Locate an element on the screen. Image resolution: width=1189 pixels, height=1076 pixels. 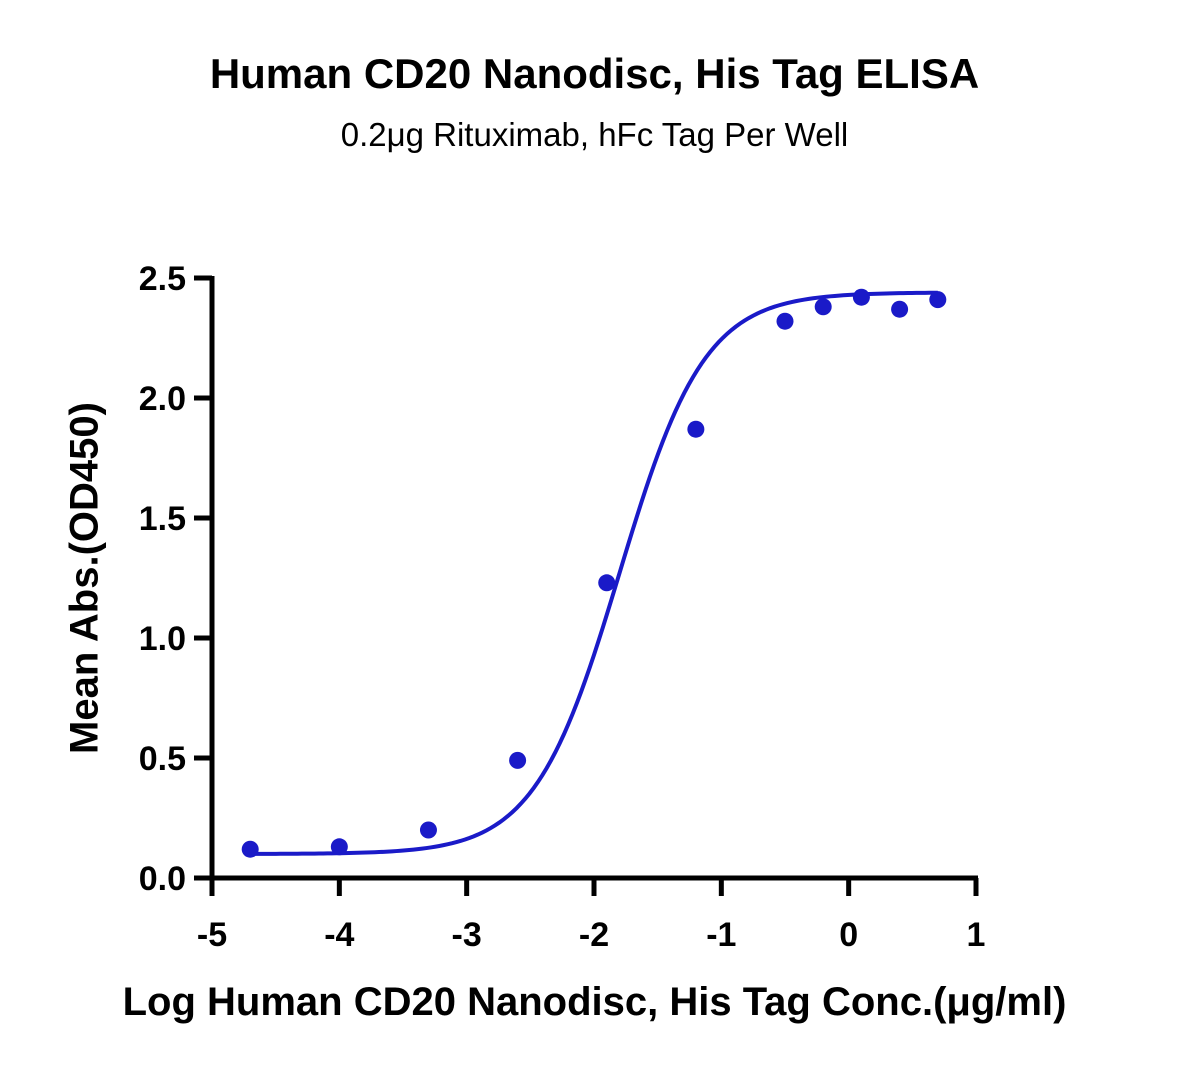
x-tick-label: -5 is located at coordinates (212, 935).